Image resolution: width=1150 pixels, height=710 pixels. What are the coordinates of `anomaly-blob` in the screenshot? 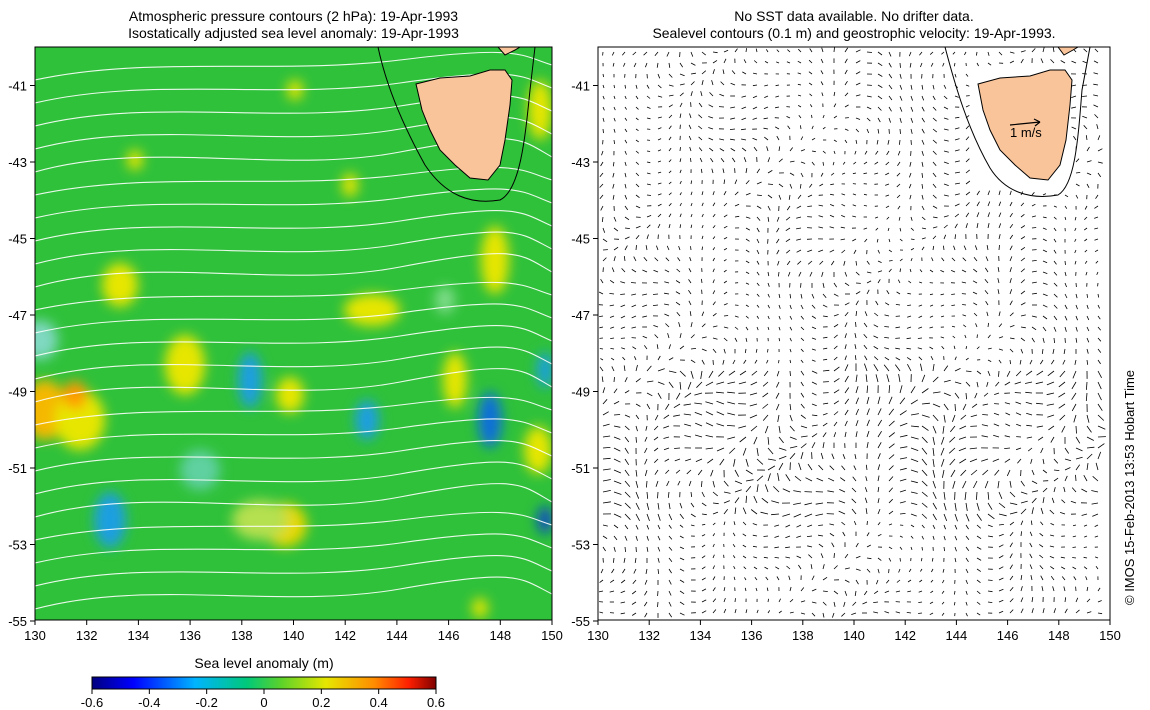 It's located at (290, 395).